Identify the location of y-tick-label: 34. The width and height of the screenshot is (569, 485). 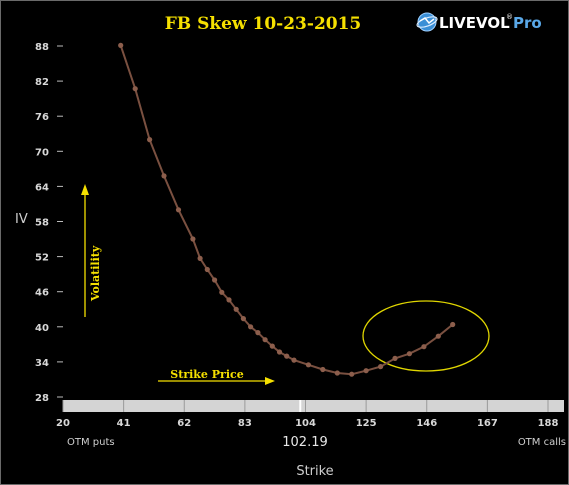
(42, 363).